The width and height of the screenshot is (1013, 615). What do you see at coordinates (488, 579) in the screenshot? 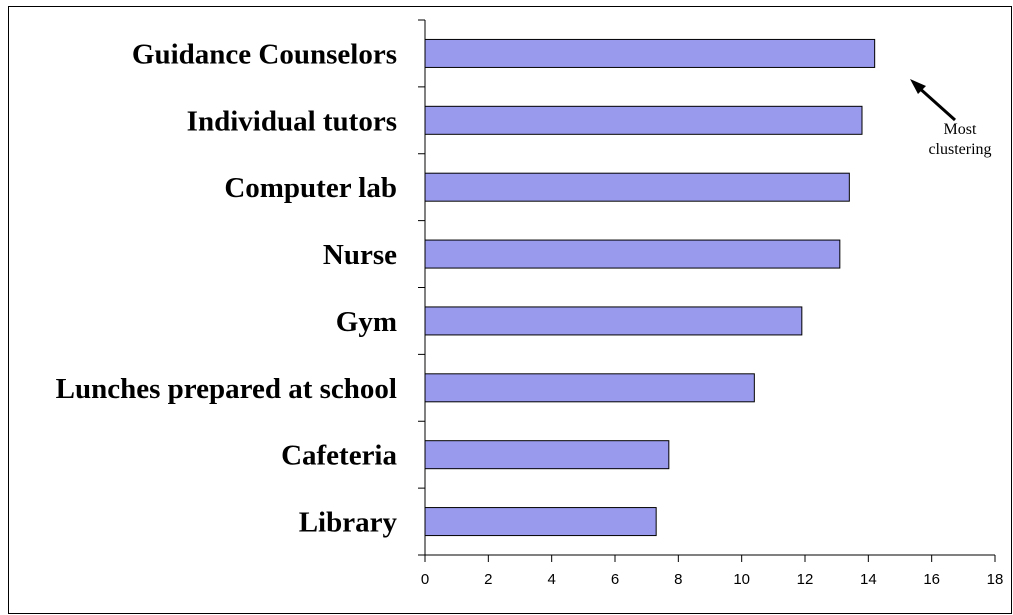
I see `x-tick-label: 2` at bounding box center [488, 579].